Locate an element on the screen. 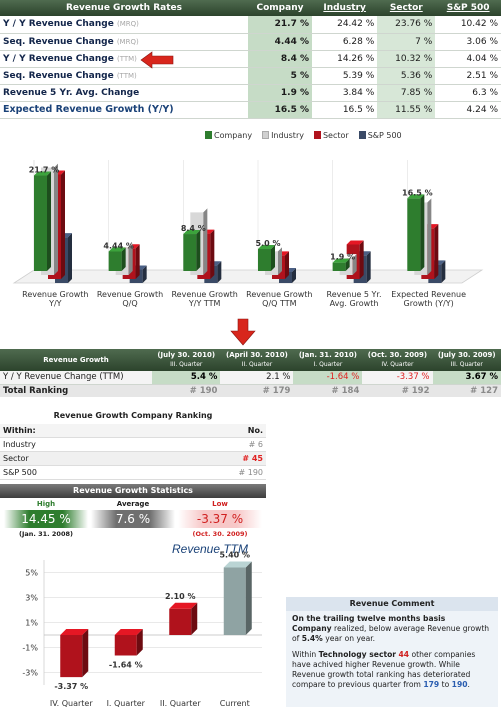  row-label: Revenue 5 Yr. Avg. Change is located at coordinates (124, 93).